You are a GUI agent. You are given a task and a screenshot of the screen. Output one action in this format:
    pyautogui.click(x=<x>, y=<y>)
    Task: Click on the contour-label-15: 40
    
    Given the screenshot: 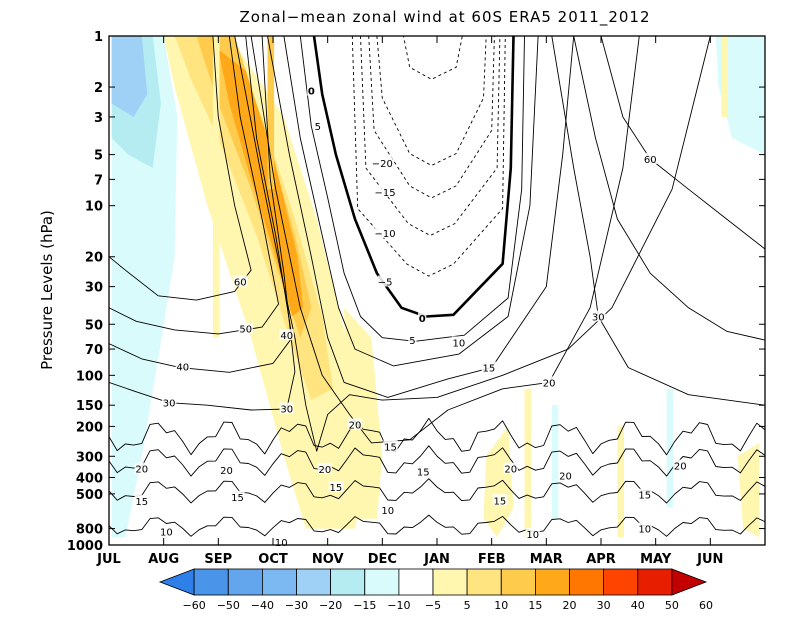 What is the action you would take?
    pyautogui.click(x=286, y=336)
    